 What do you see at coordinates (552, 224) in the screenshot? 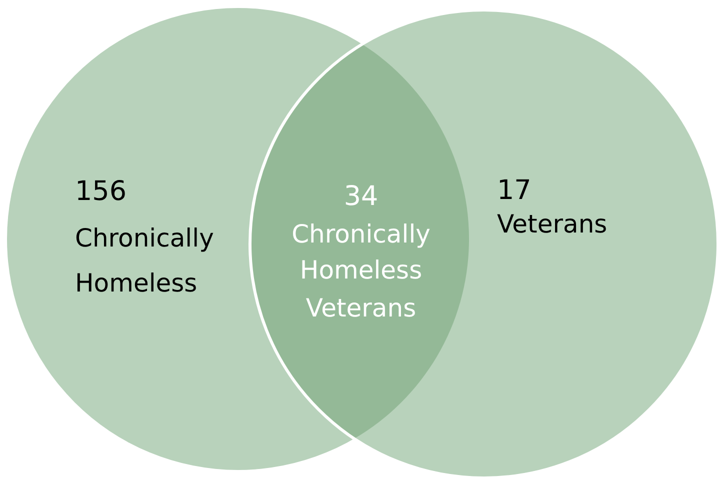
I see `category-label: Veterans` at bounding box center [552, 224].